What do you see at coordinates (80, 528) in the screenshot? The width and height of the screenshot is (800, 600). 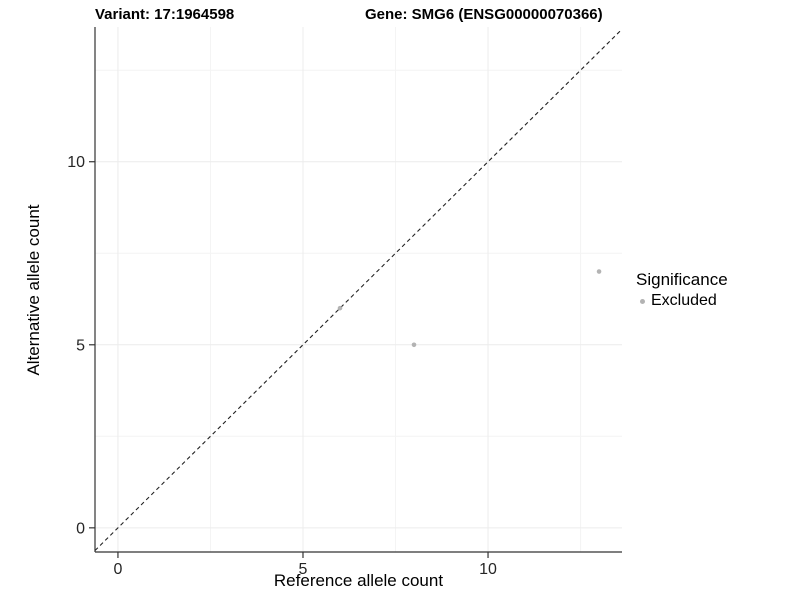 I see `y-tick-label: 0` at bounding box center [80, 528].